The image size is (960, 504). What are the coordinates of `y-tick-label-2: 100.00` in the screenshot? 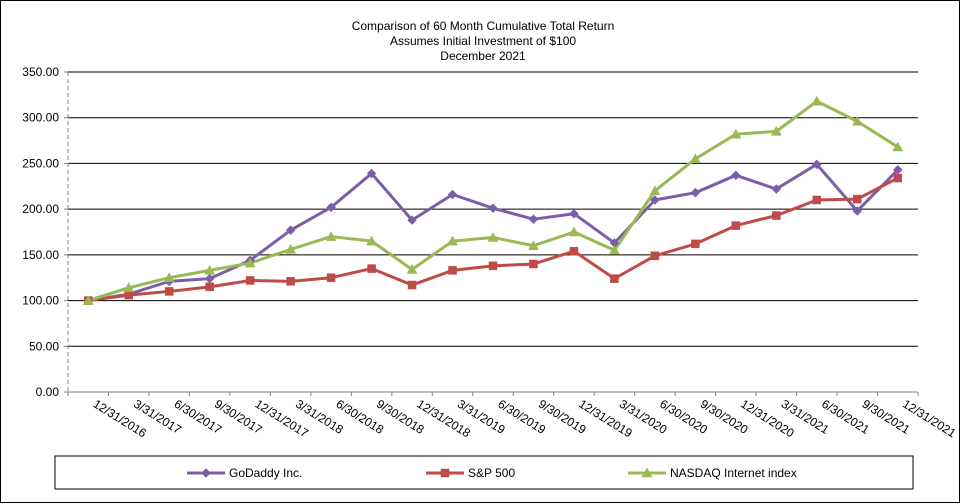 It's located at (40, 301).